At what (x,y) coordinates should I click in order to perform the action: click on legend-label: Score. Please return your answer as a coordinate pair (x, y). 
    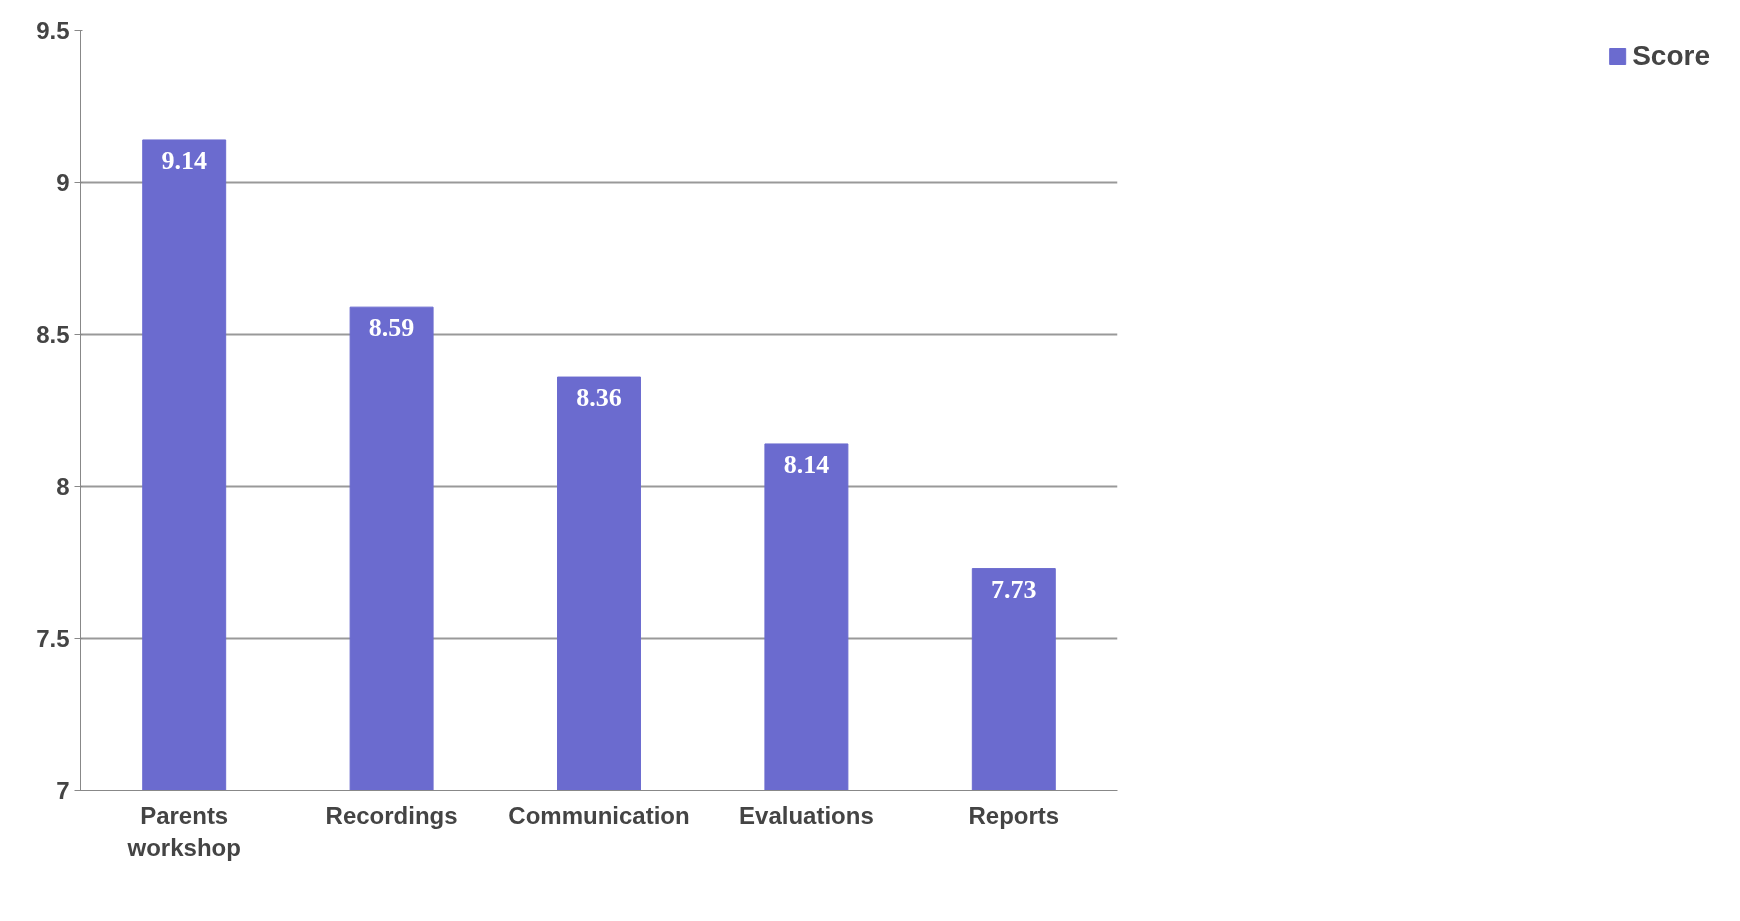
    Looking at the image, I should click on (1671, 56).